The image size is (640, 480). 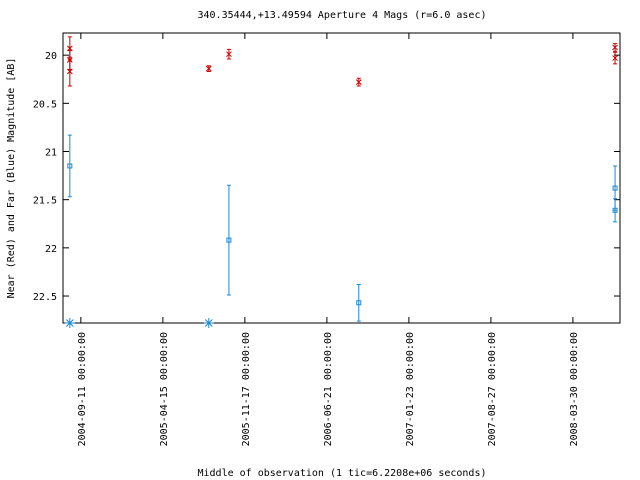 I want to click on x-tick-label: 2007-01-23 00:00:00, so click(x=410, y=389).